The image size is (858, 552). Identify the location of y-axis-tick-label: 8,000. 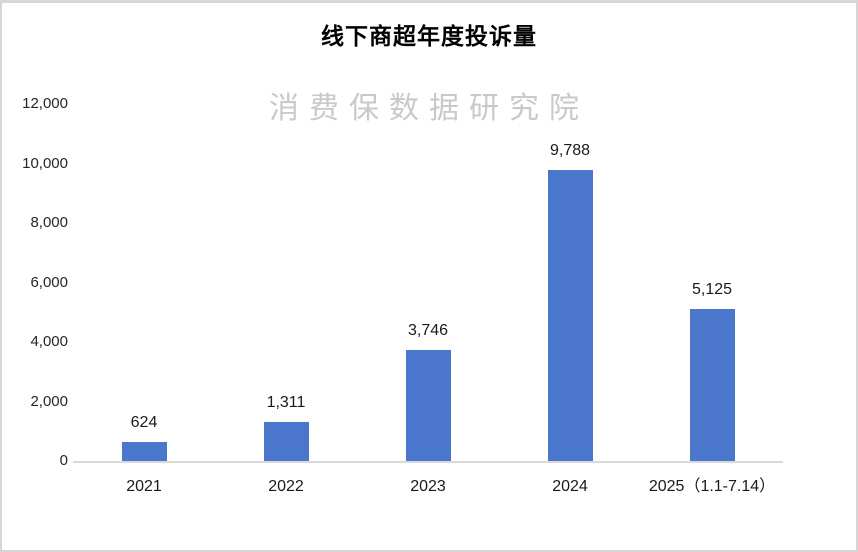
(49, 222).